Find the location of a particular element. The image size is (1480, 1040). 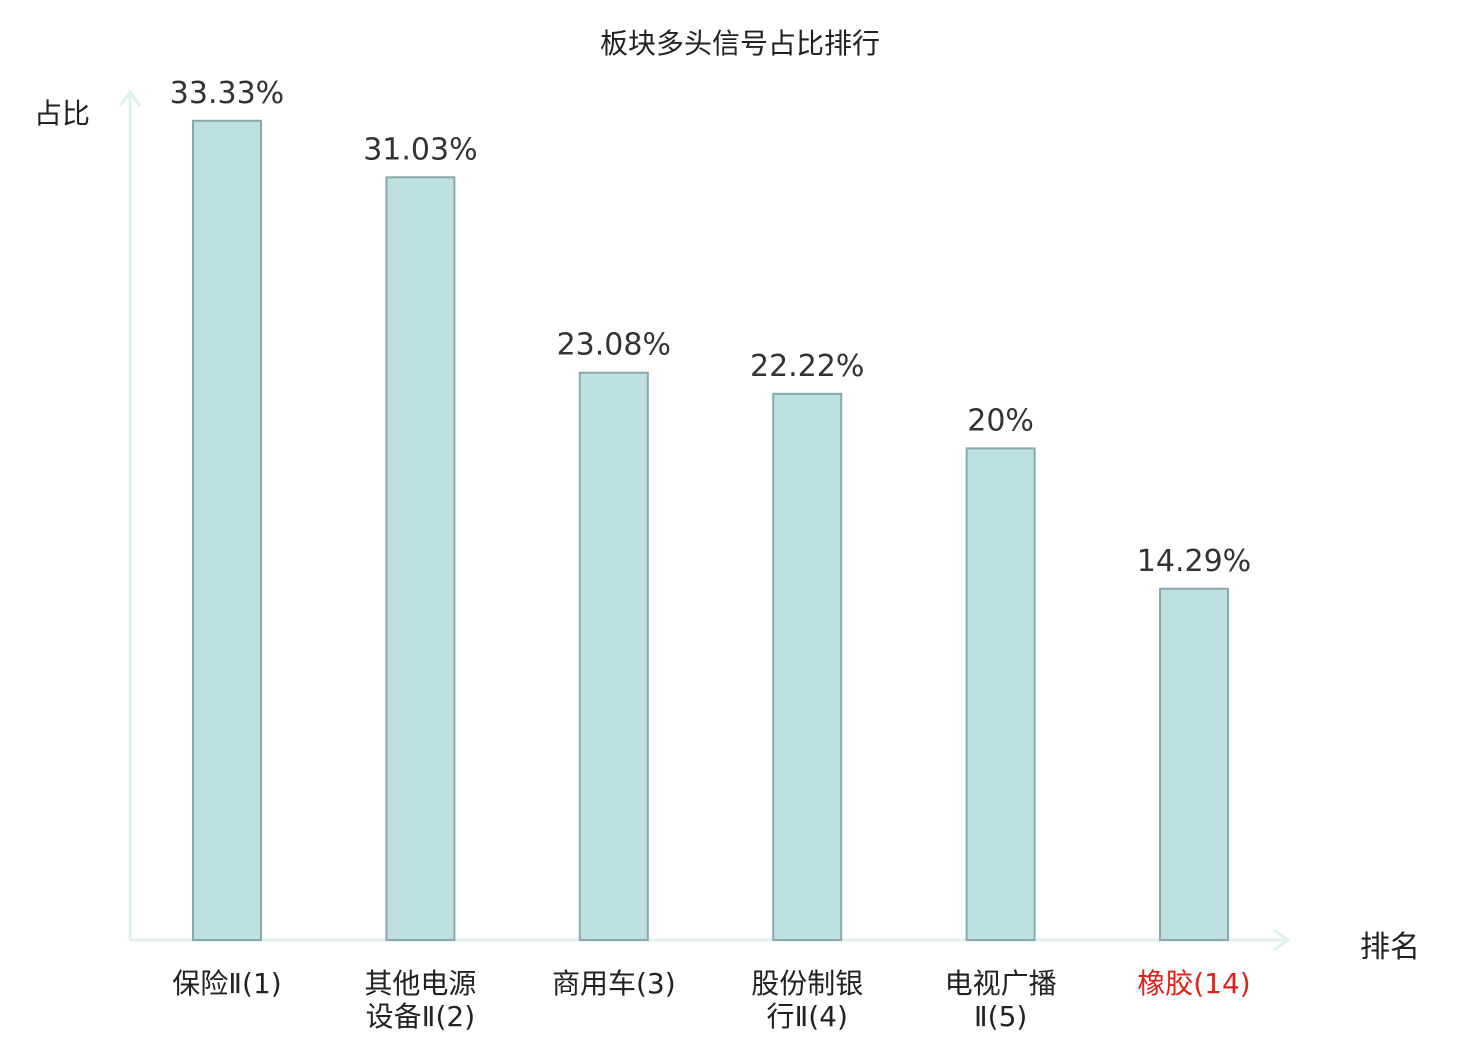

value-label: 23.08% is located at coordinates (614, 345).